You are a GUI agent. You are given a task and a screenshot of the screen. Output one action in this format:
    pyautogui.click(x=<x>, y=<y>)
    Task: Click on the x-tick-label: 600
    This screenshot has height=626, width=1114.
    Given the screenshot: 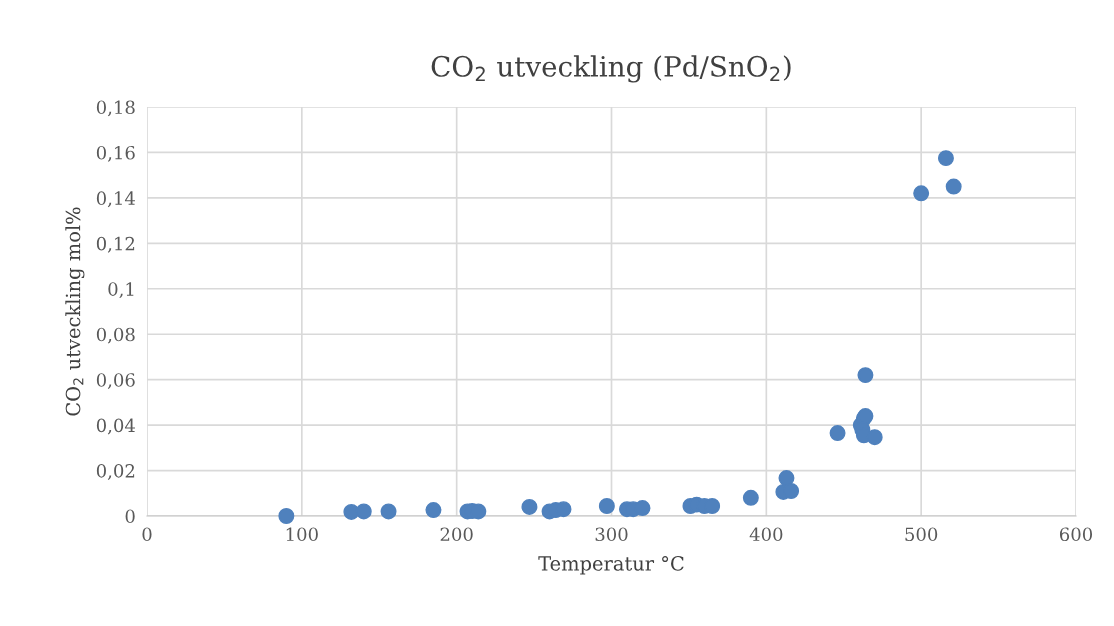 What is the action you would take?
    pyautogui.click(x=1076, y=534)
    